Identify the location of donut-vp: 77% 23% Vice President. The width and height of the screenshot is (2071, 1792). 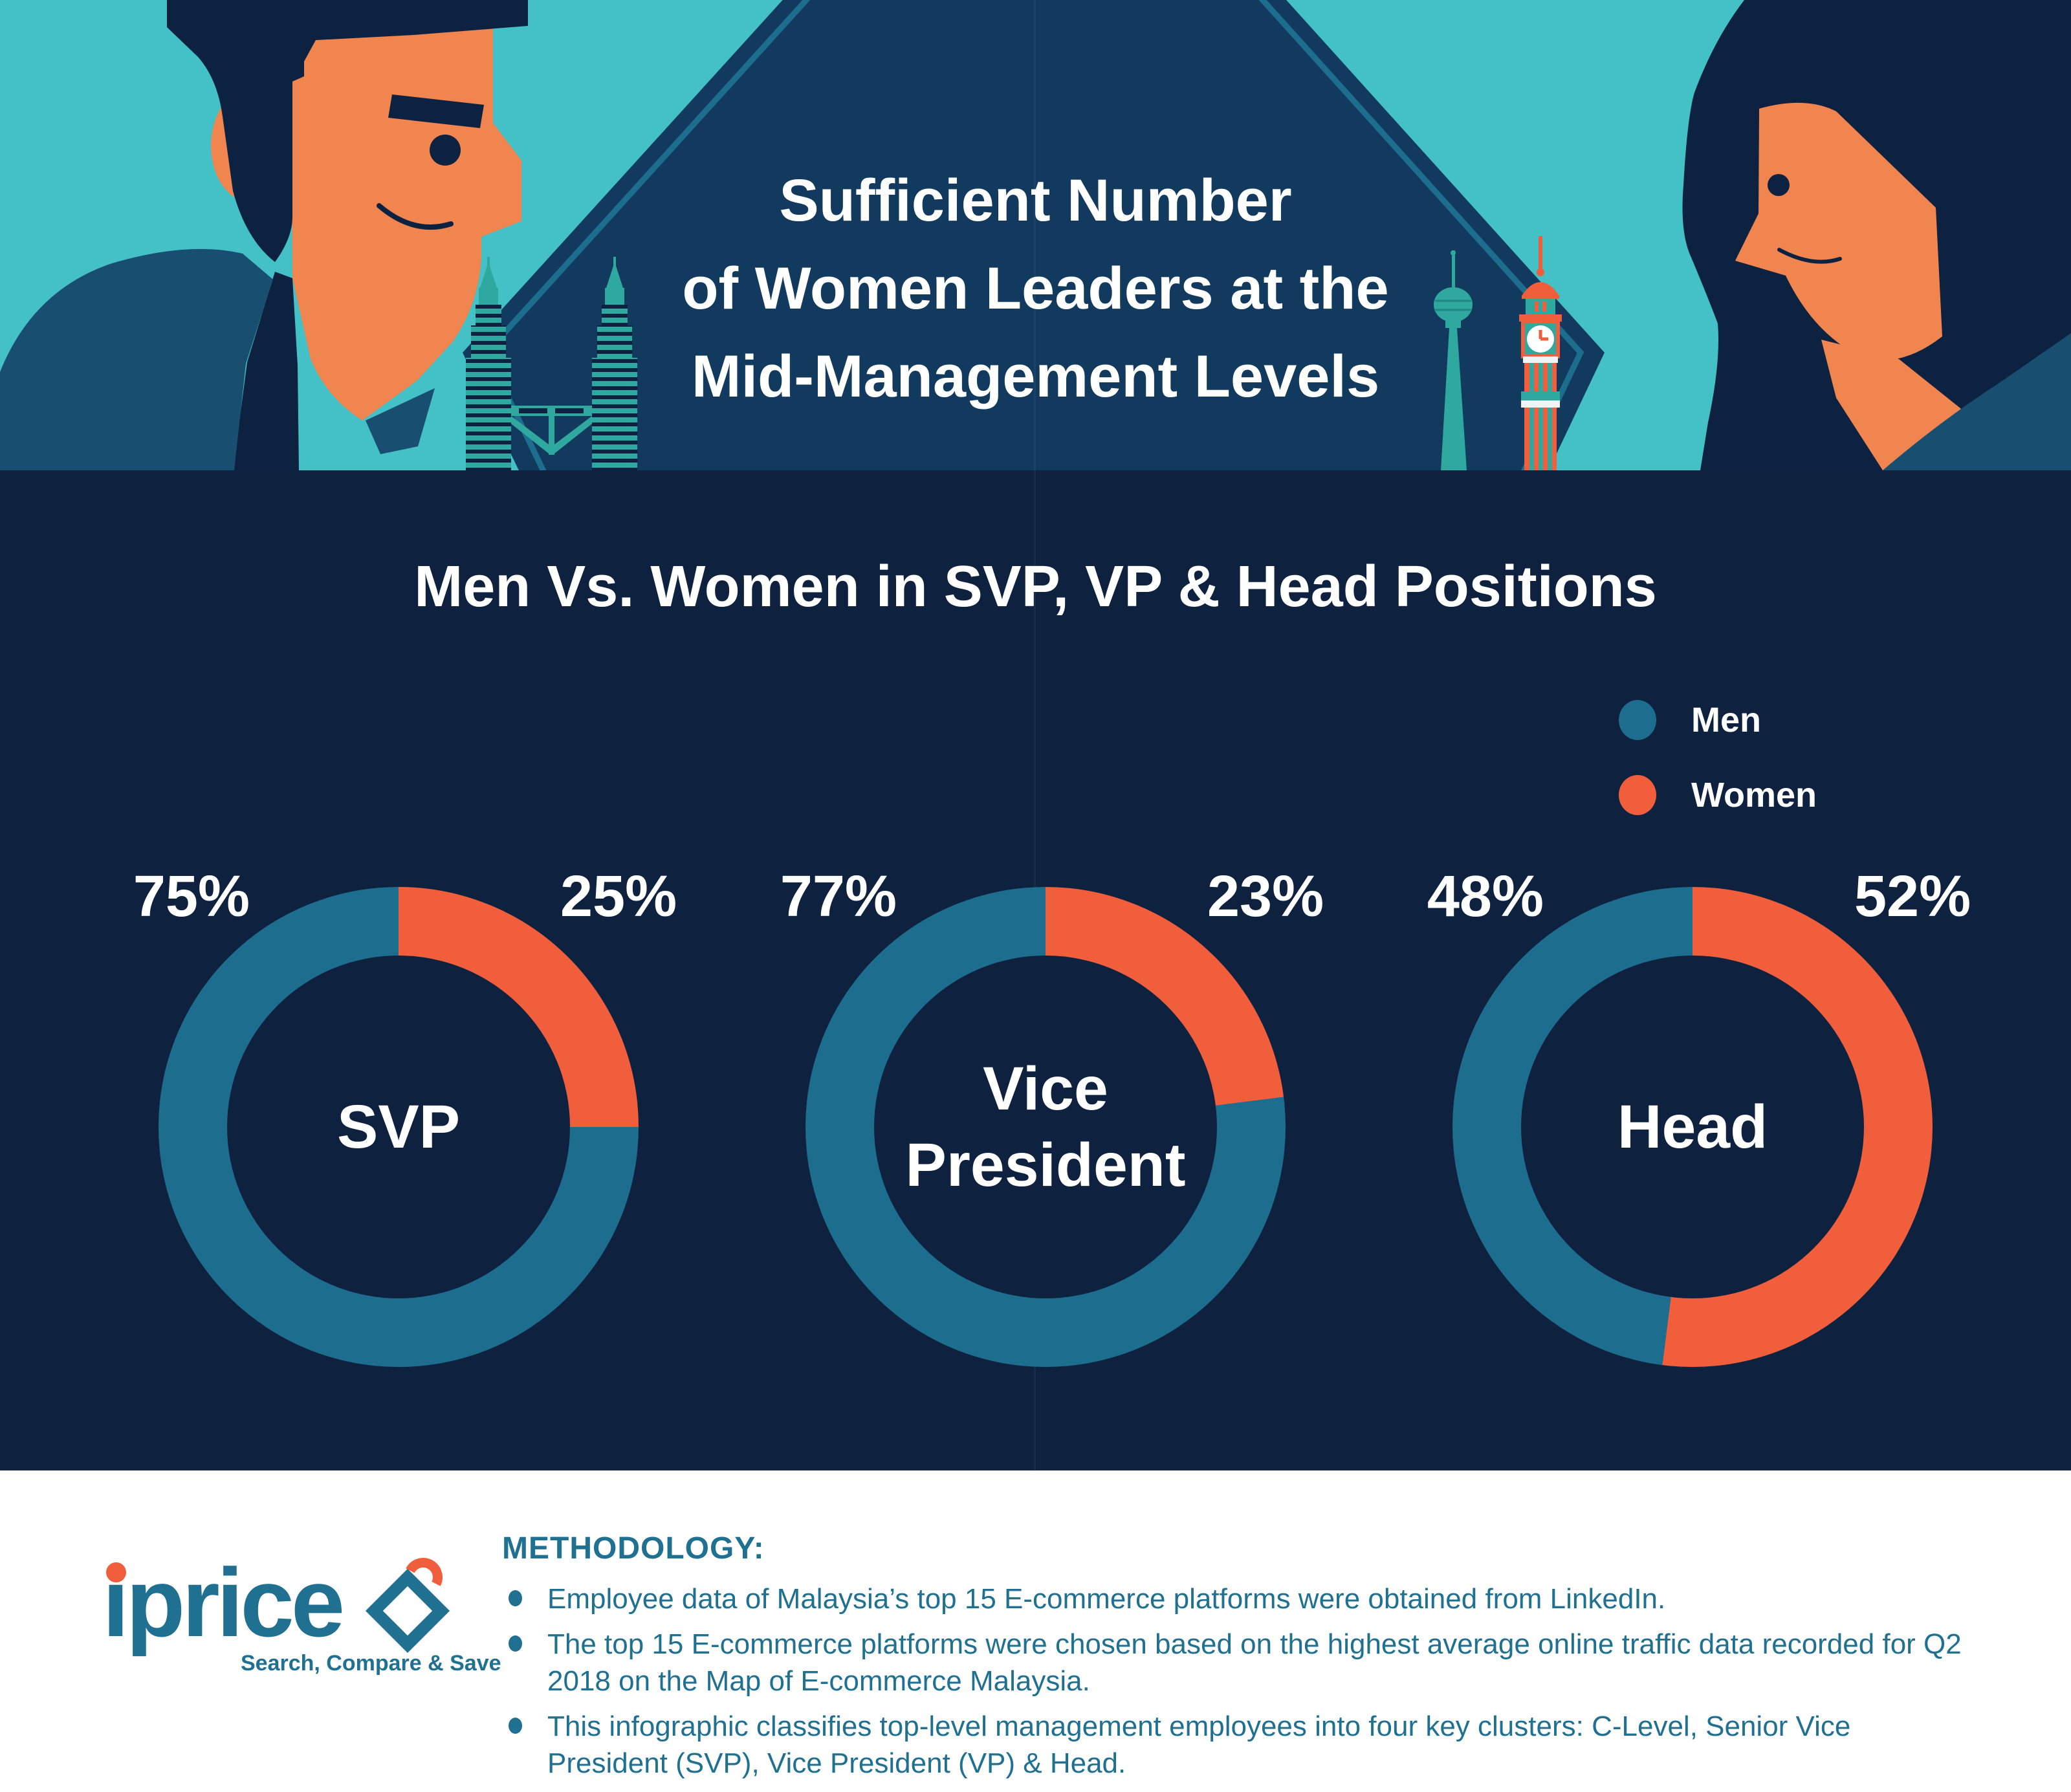
(1045, 1119).